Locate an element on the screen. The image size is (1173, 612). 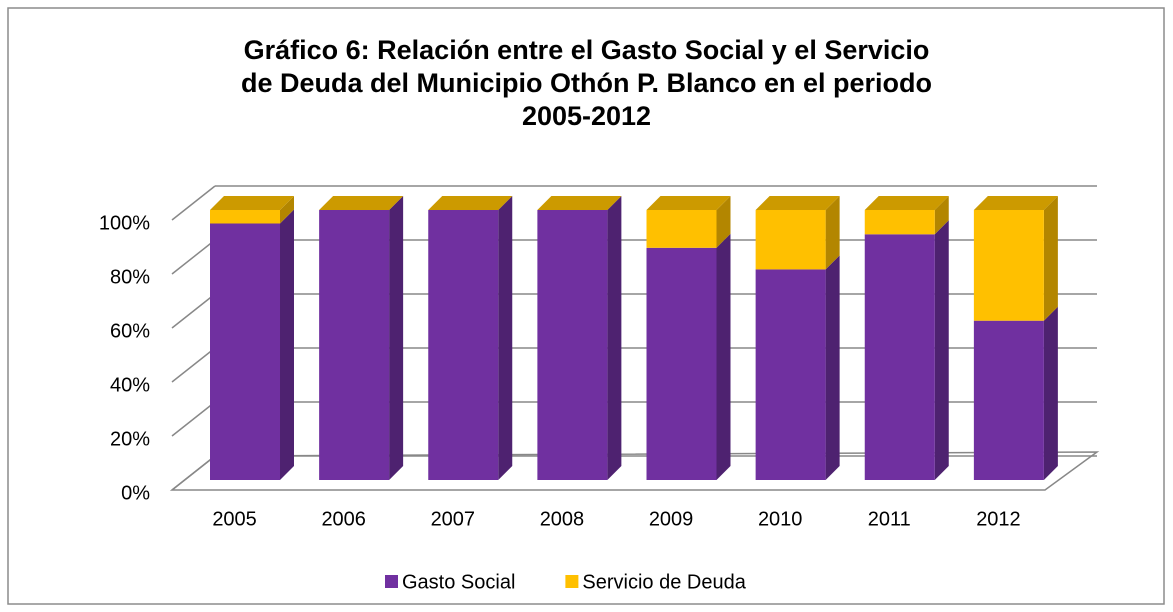
x-tick-label: 2012 is located at coordinates (998, 519).